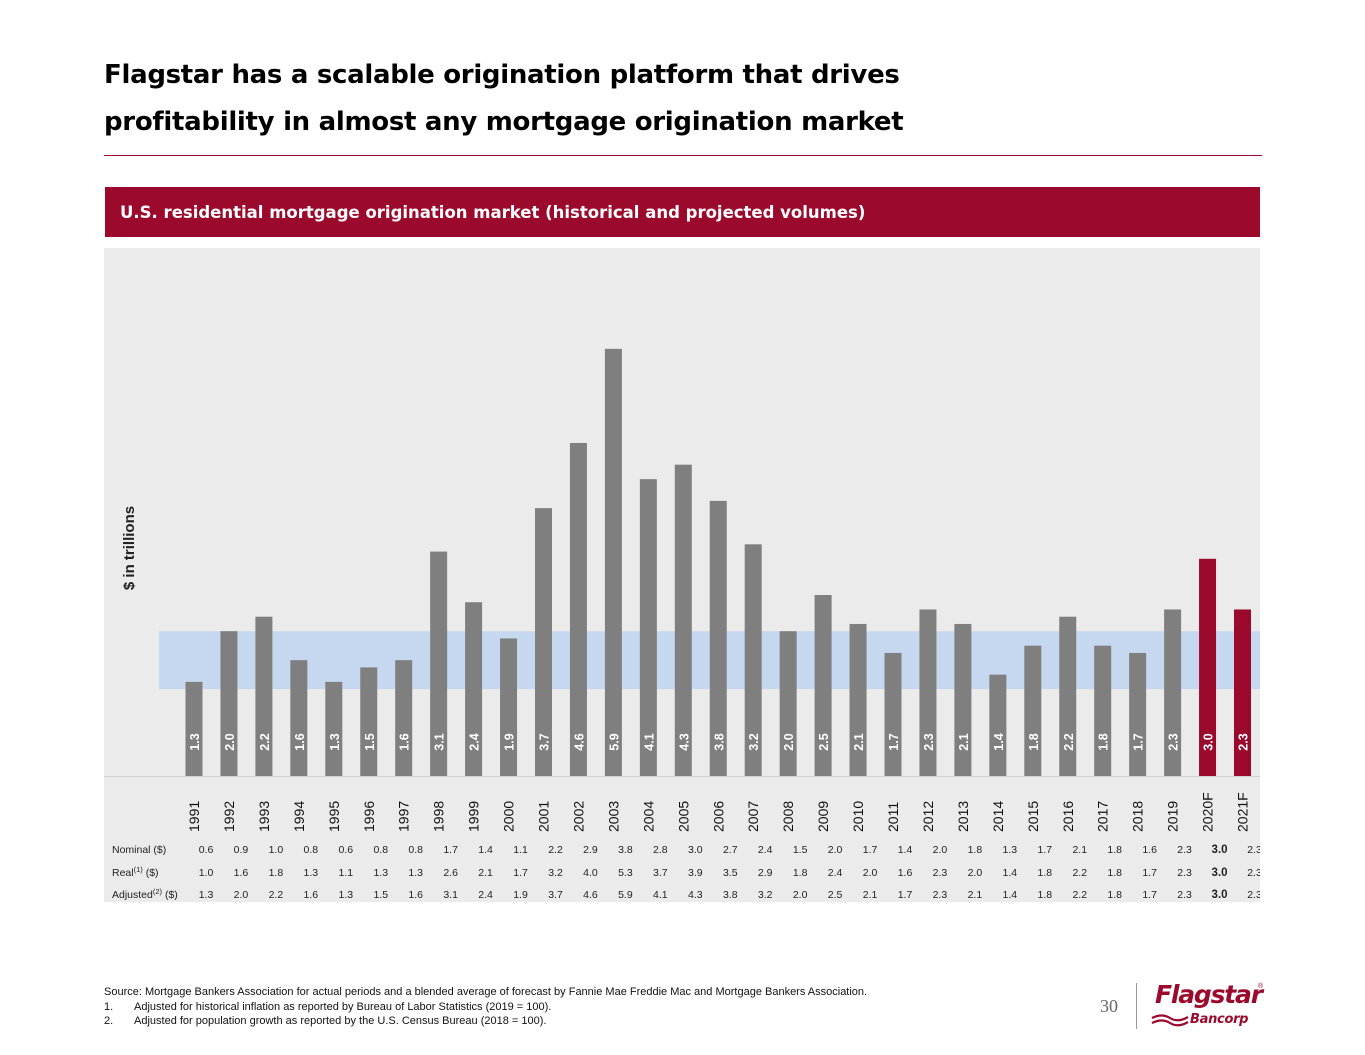 The height and width of the screenshot is (1055, 1365). Describe the element at coordinates (1033, 710) in the screenshot. I see `bar-2015` at that location.